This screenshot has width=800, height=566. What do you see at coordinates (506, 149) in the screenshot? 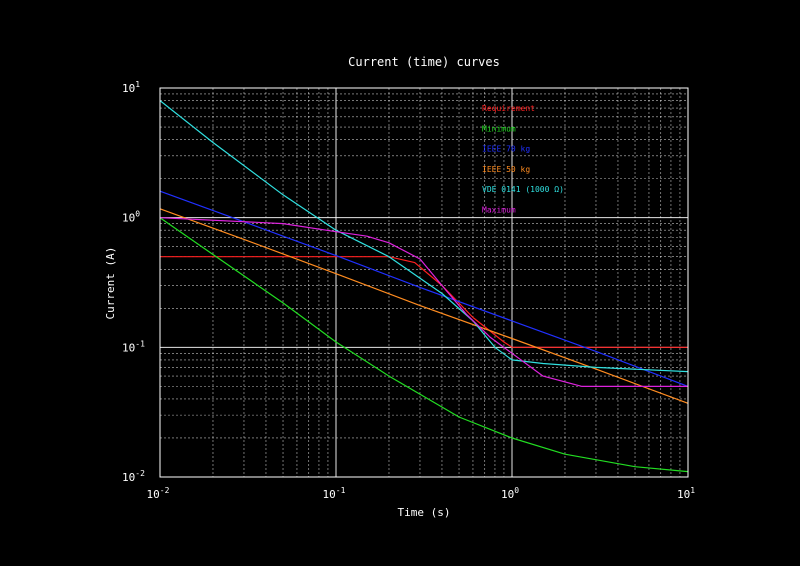
I see `legend-entry-ieee-70-kg: IEEE 70 kg` at bounding box center [506, 149].